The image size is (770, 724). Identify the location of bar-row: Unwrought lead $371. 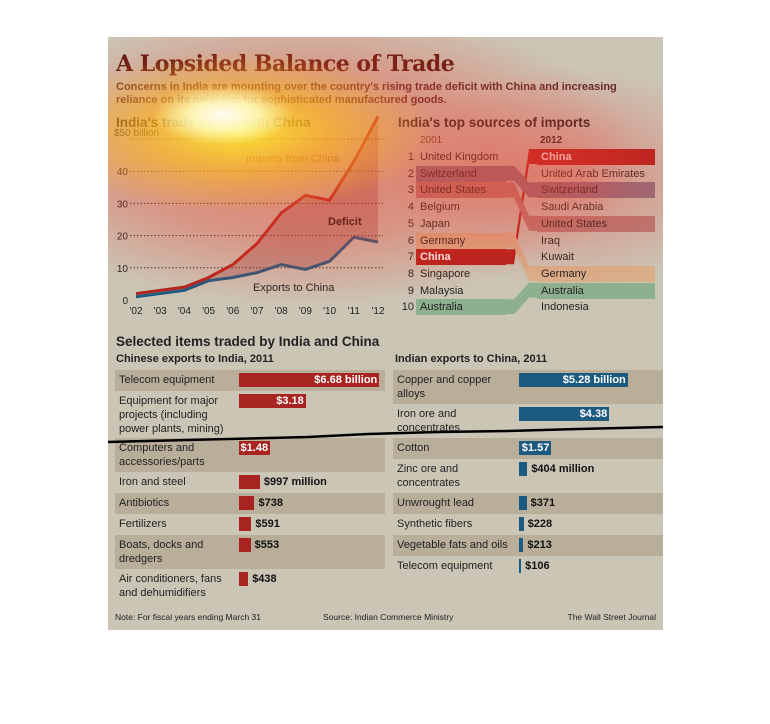
(528, 503).